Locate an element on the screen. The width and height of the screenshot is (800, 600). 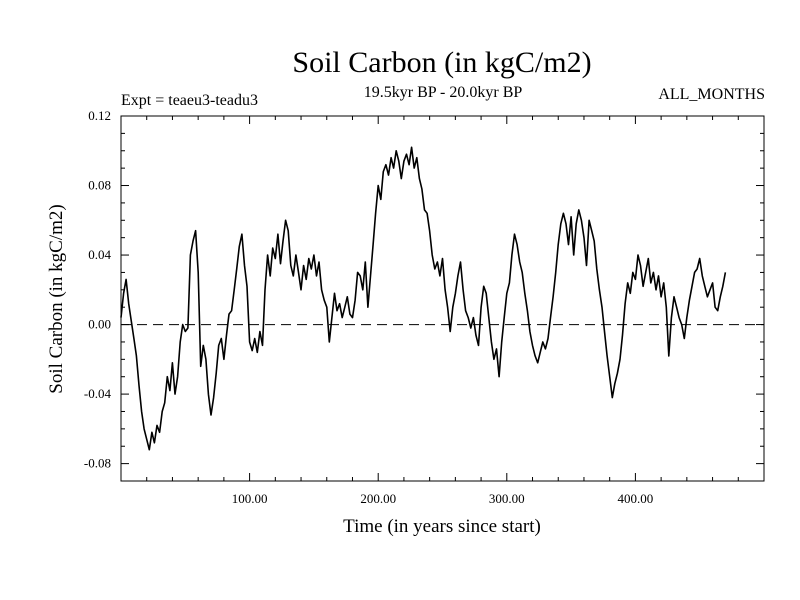
y-tick-label: -0.08 is located at coordinates (97, 463).